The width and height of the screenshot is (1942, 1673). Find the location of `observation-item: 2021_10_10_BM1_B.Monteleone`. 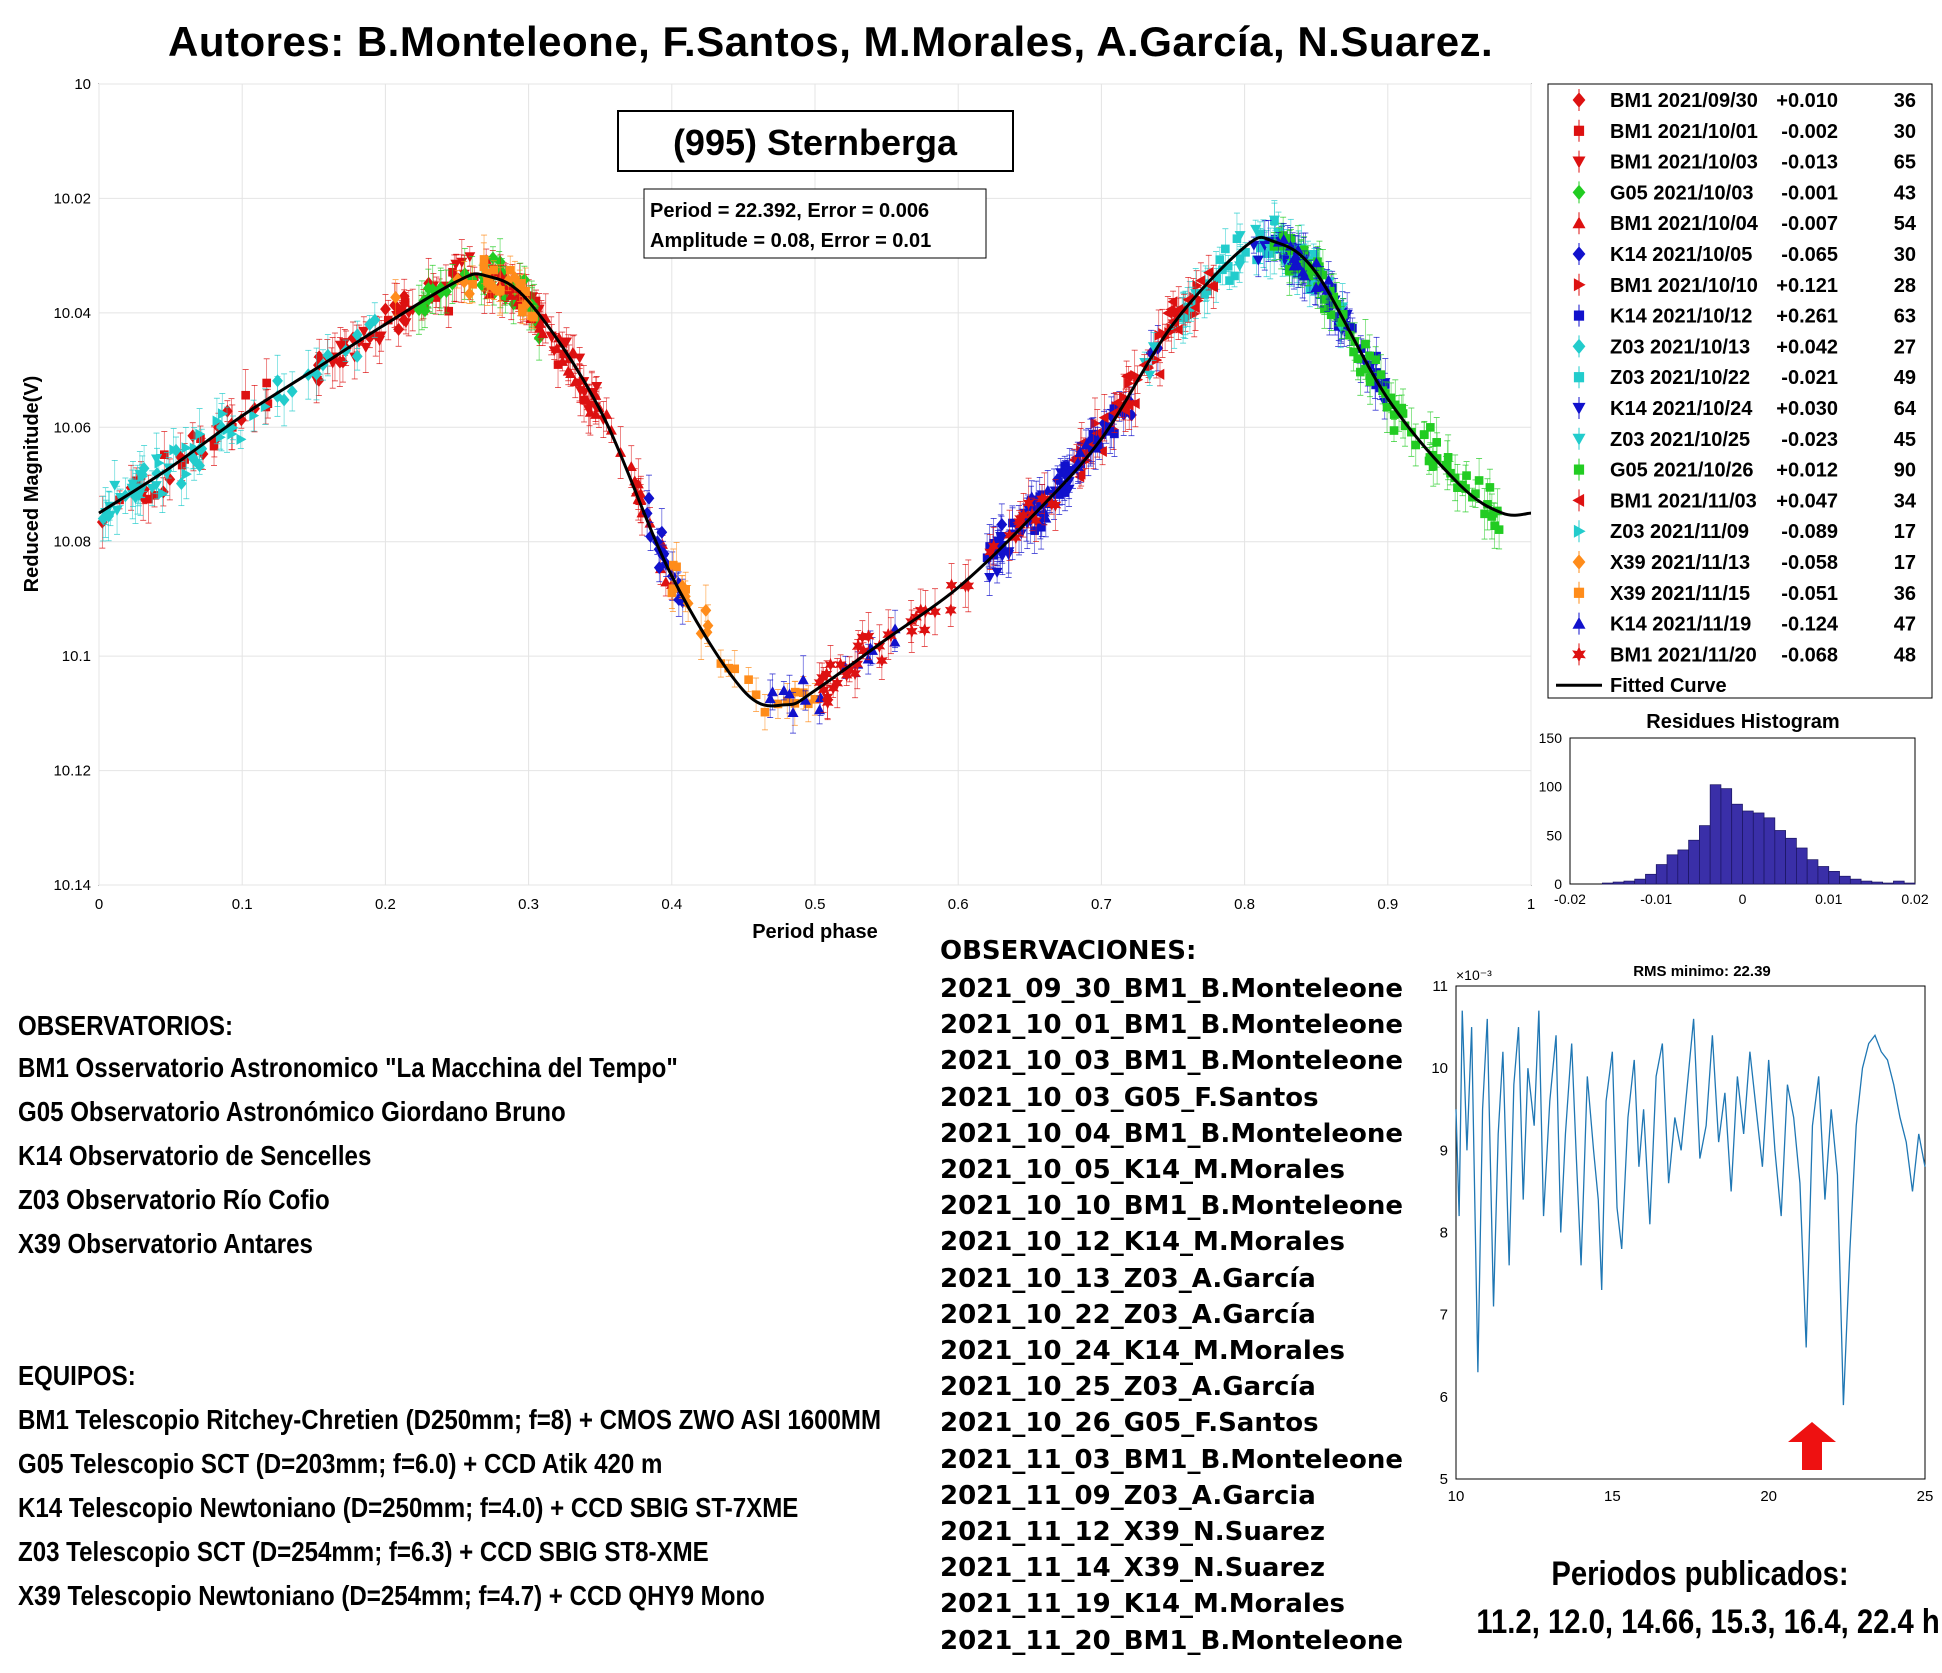

observation-item: 2021_10_10_BM1_B.Monteleone is located at coordinates (1172, 1206).